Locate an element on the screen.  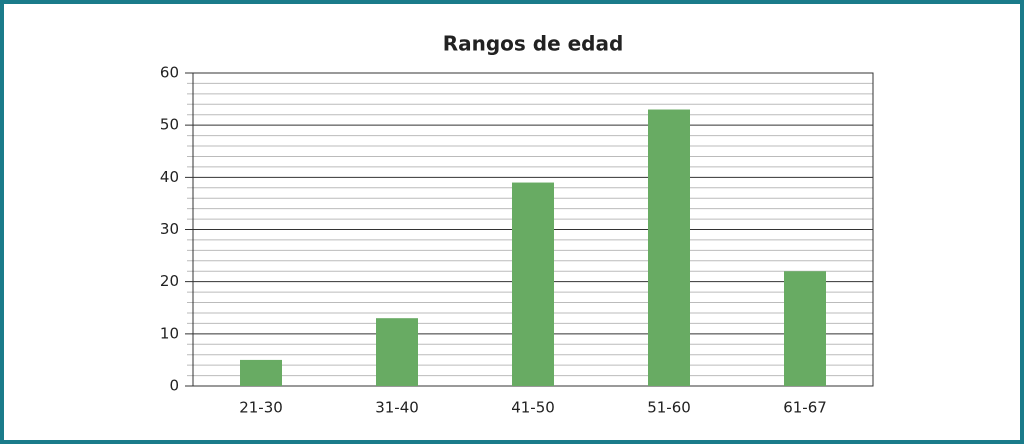
y-tick-label: 30 is located at coordinates (169, 229).